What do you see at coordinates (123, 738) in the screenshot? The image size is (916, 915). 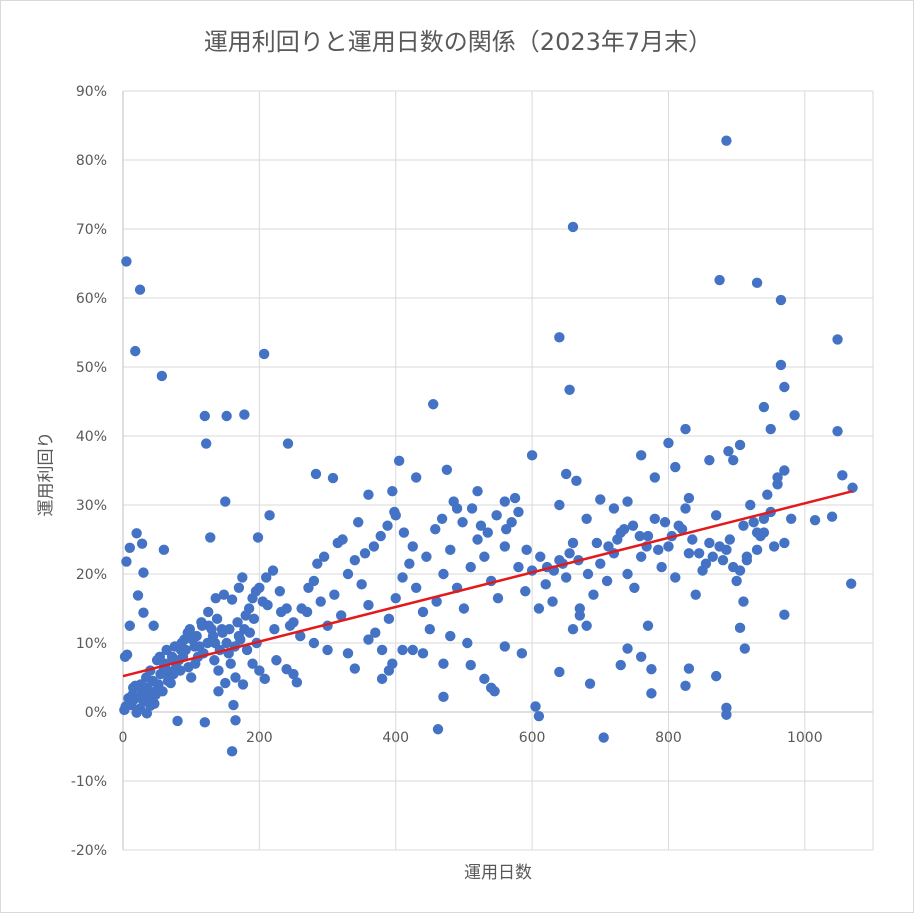 I see `x-tick-label: 0` at bounding box center [123, 738].